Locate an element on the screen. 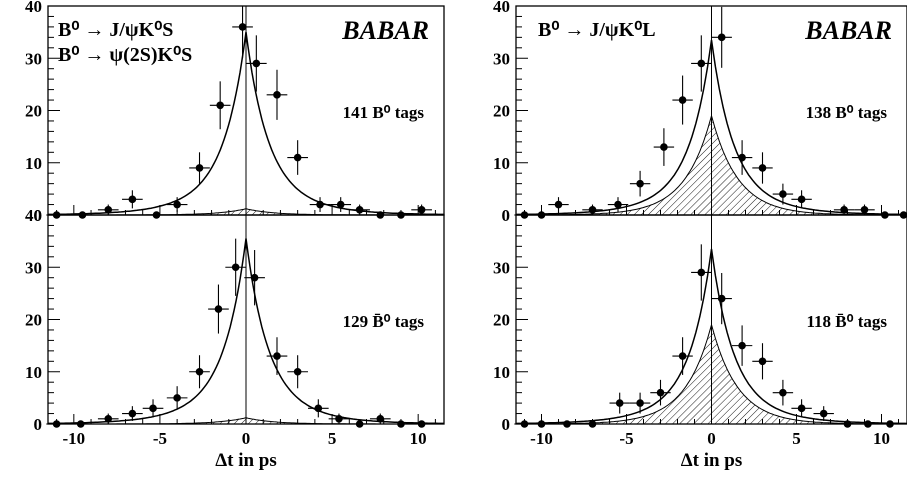  tag-count-label: 141 B⁰ tags is located at coordinates (384, 112).